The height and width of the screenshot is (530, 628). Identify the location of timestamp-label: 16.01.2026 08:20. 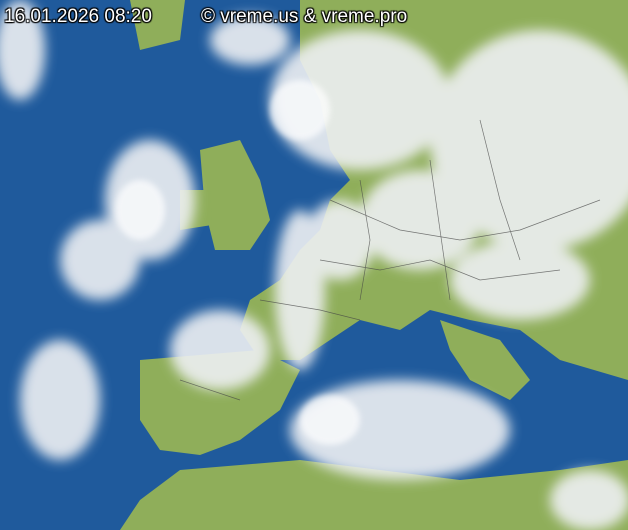
(78, 16).